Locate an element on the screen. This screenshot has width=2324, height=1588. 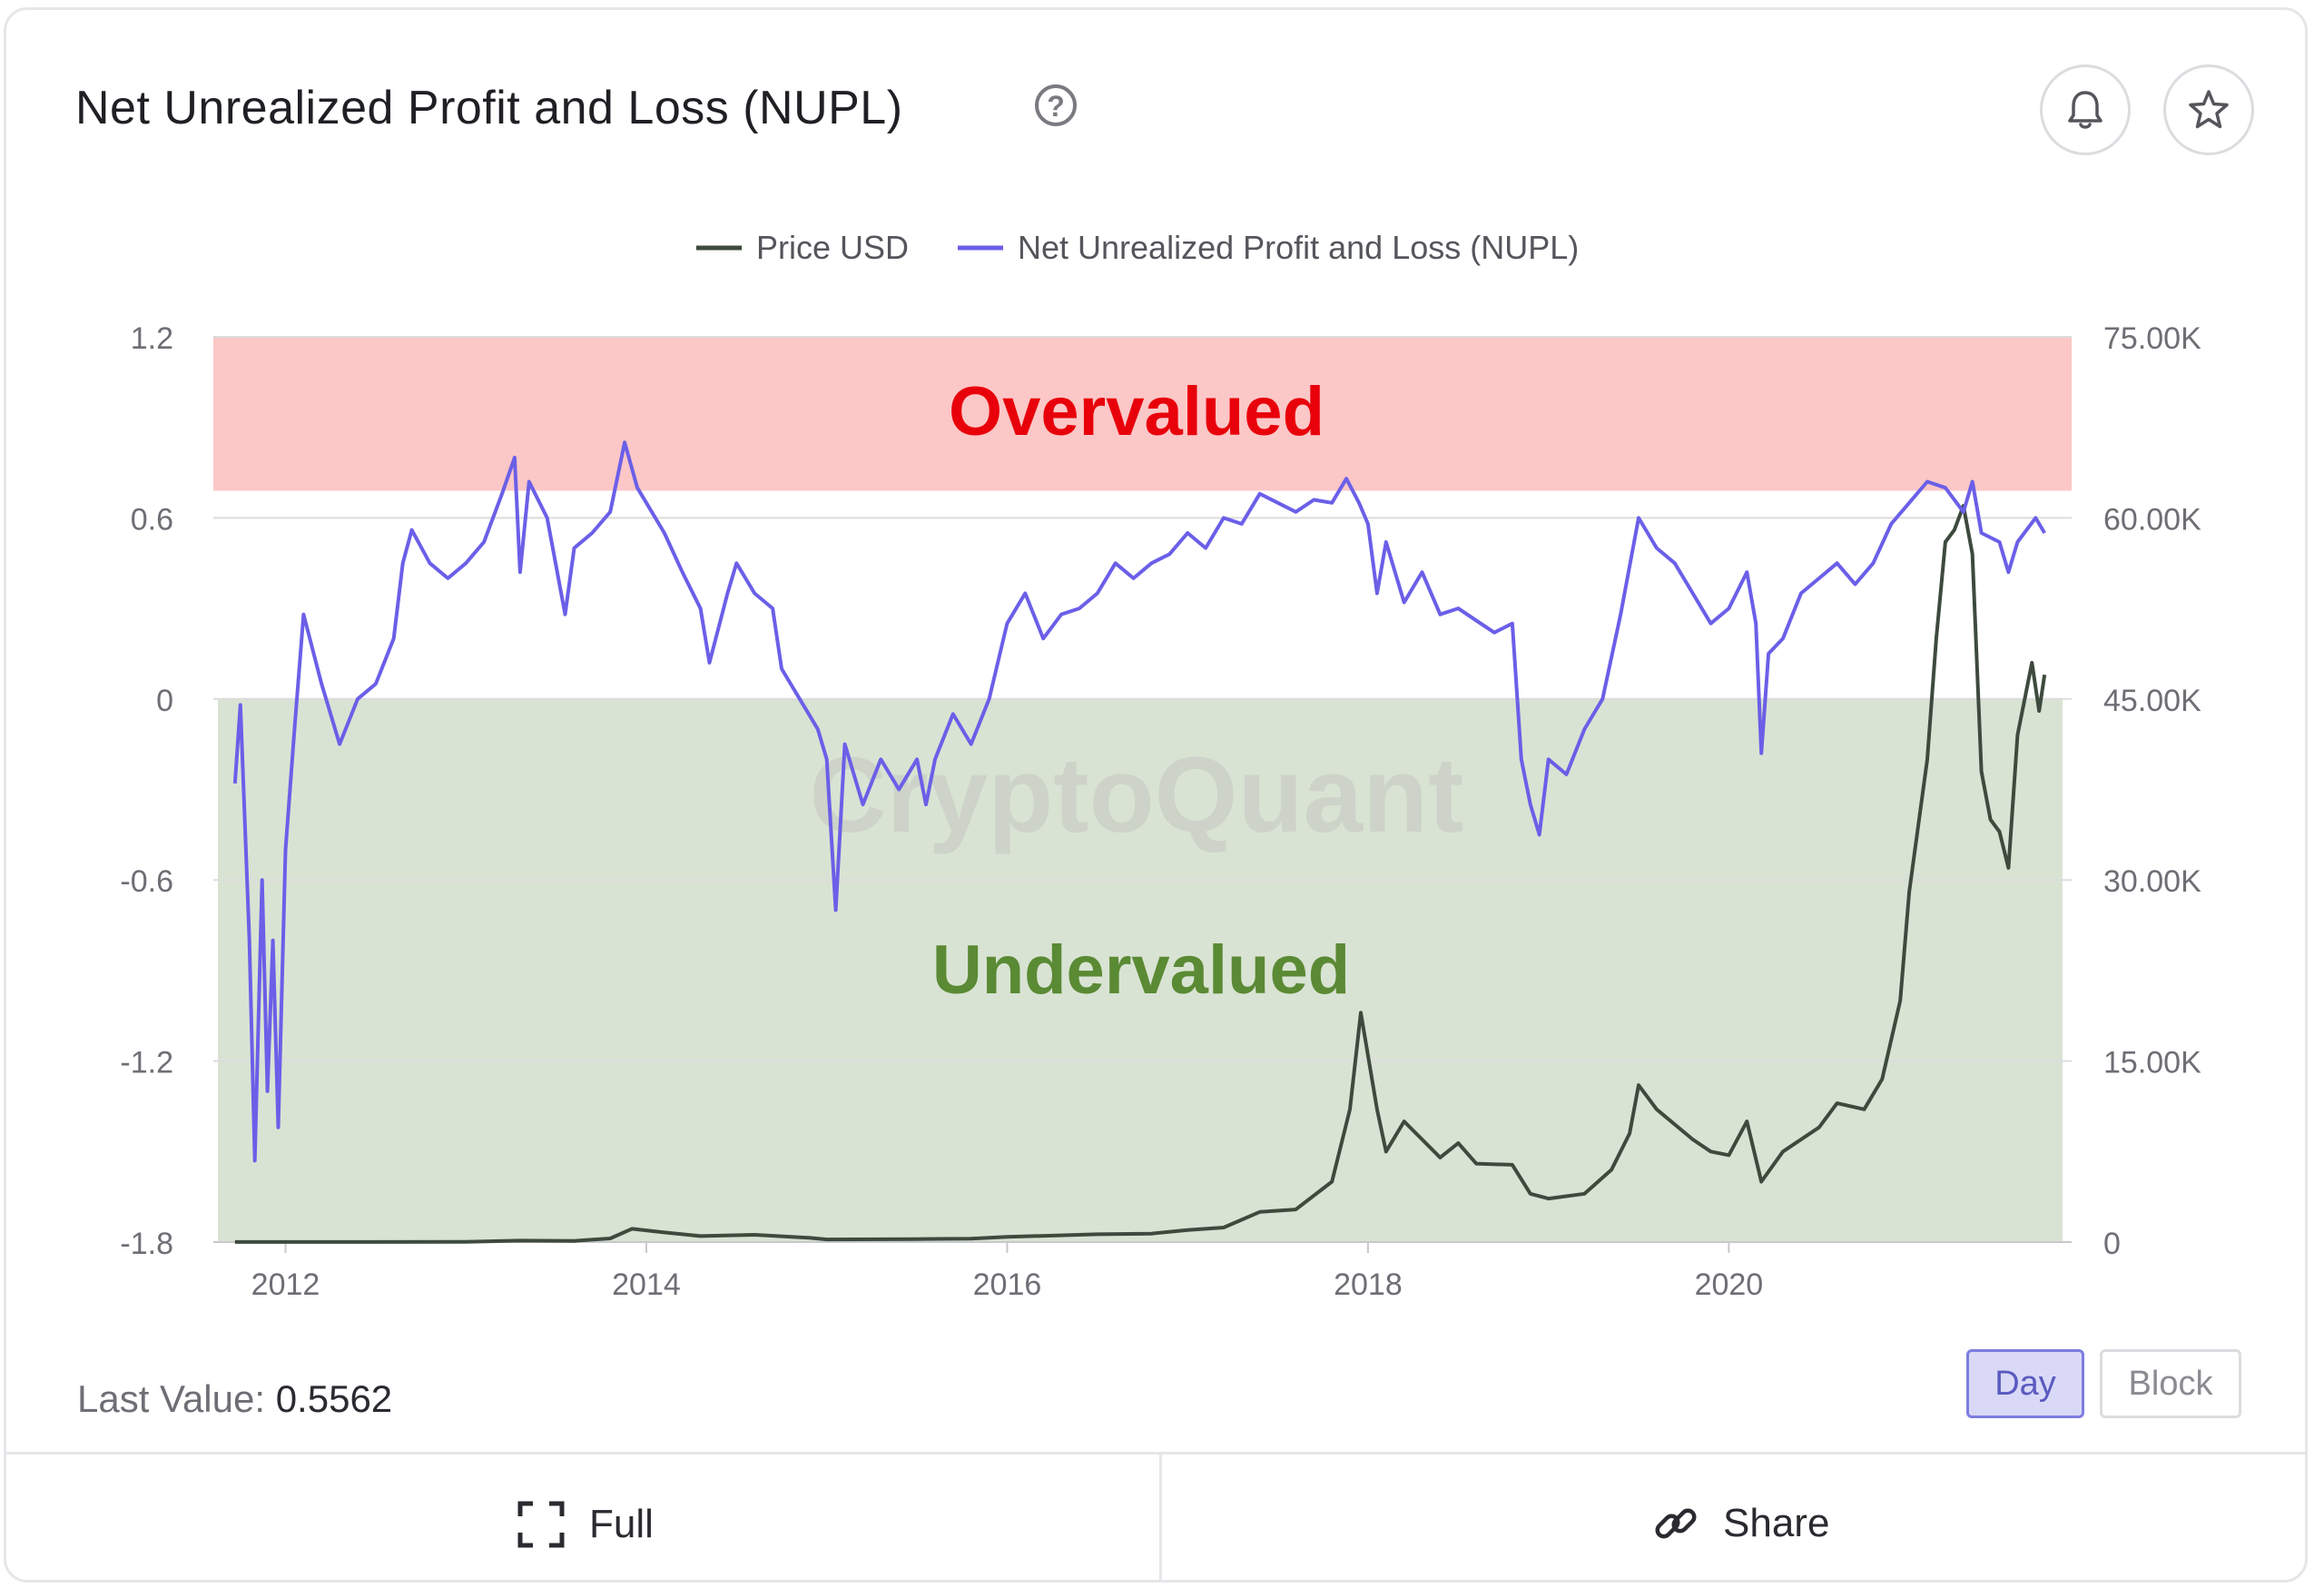
star-icon is located at coordinates (2209, 109).